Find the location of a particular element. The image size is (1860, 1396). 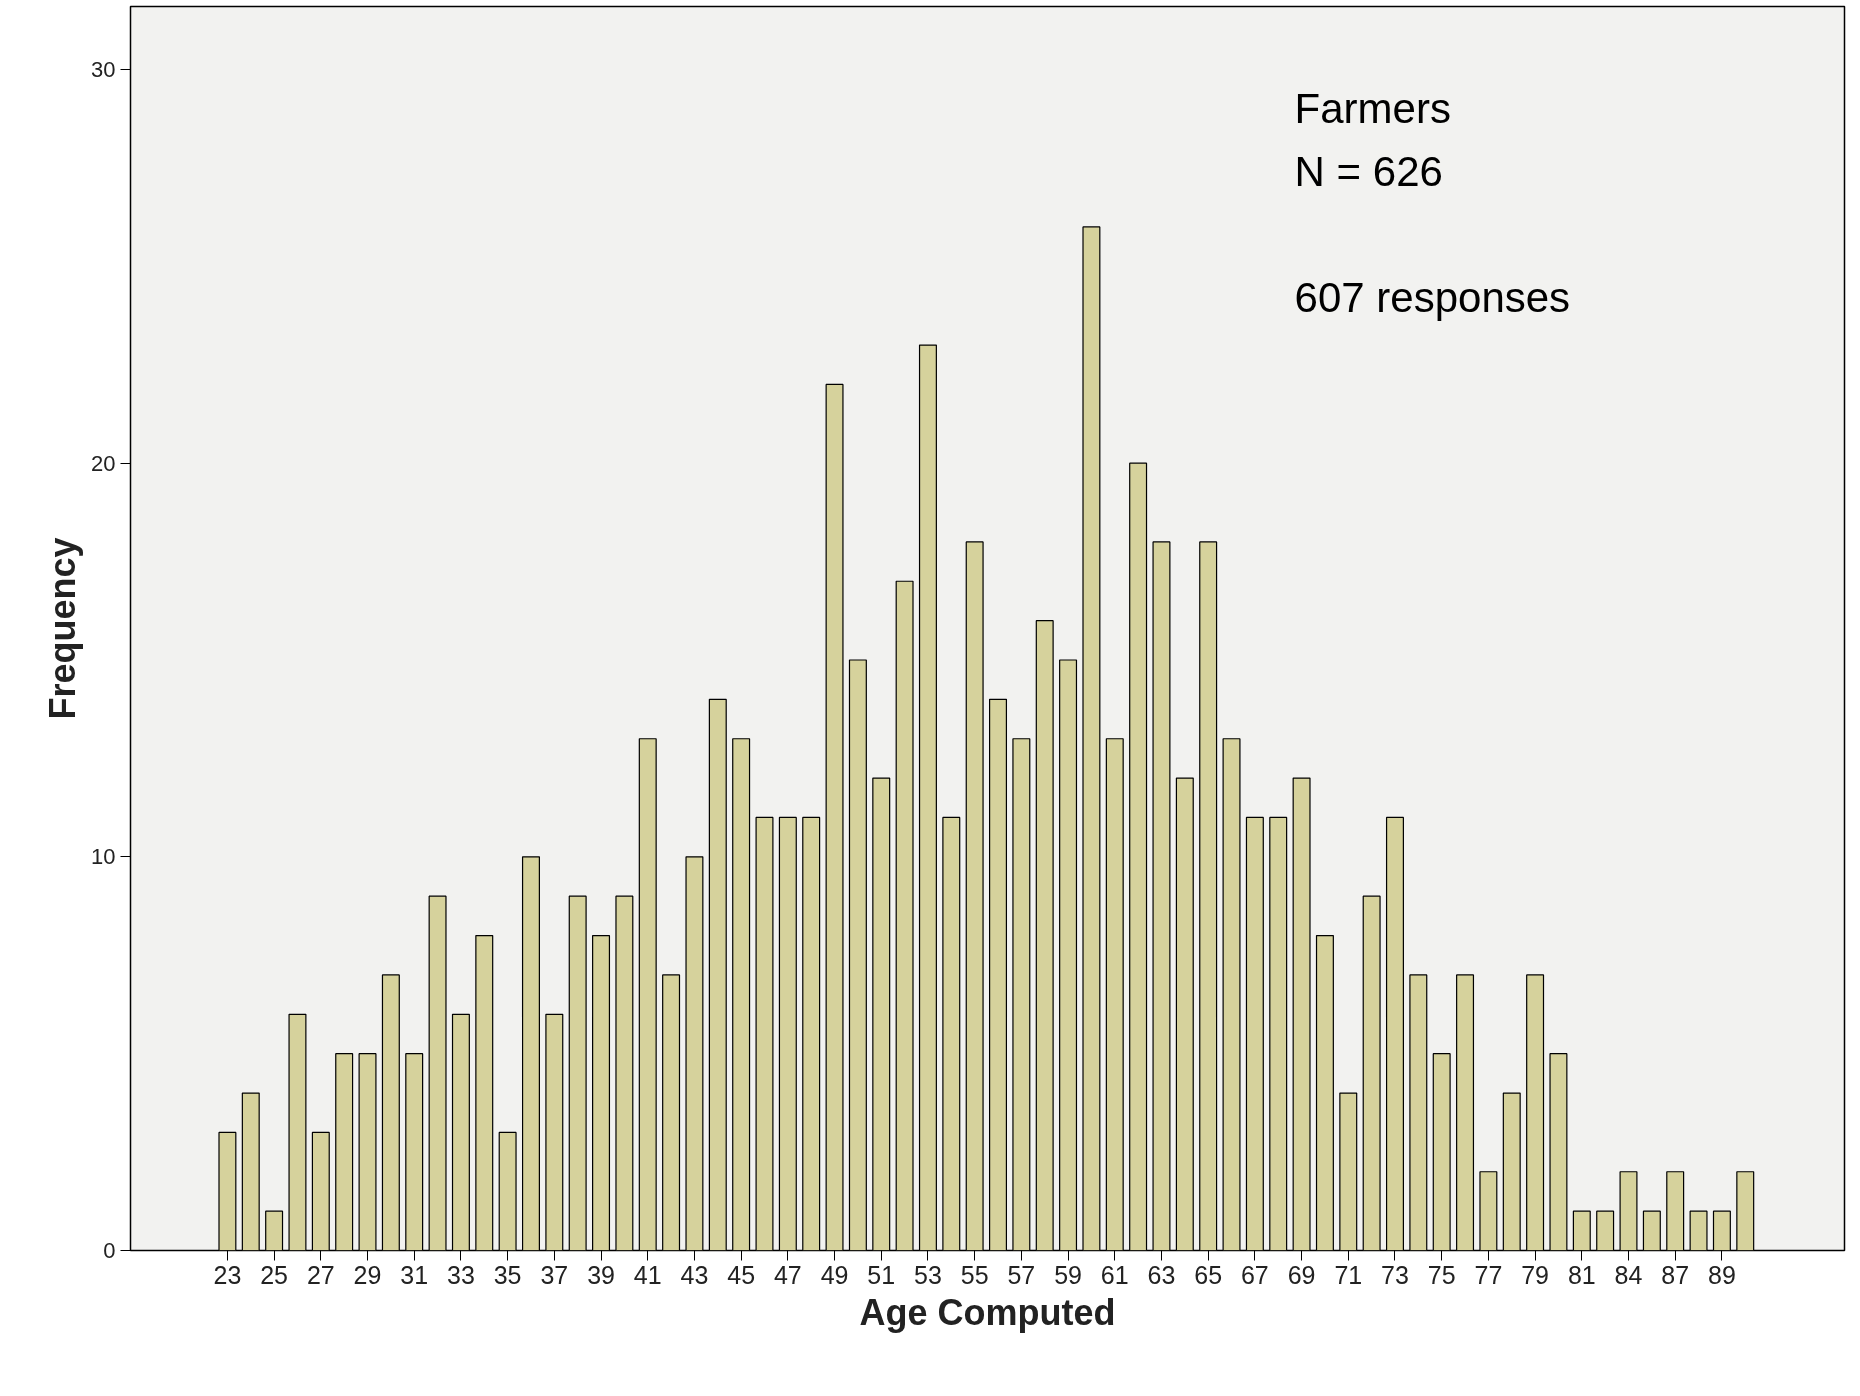

x-tick-label: 79 is located at coordinates (1535, 1274).